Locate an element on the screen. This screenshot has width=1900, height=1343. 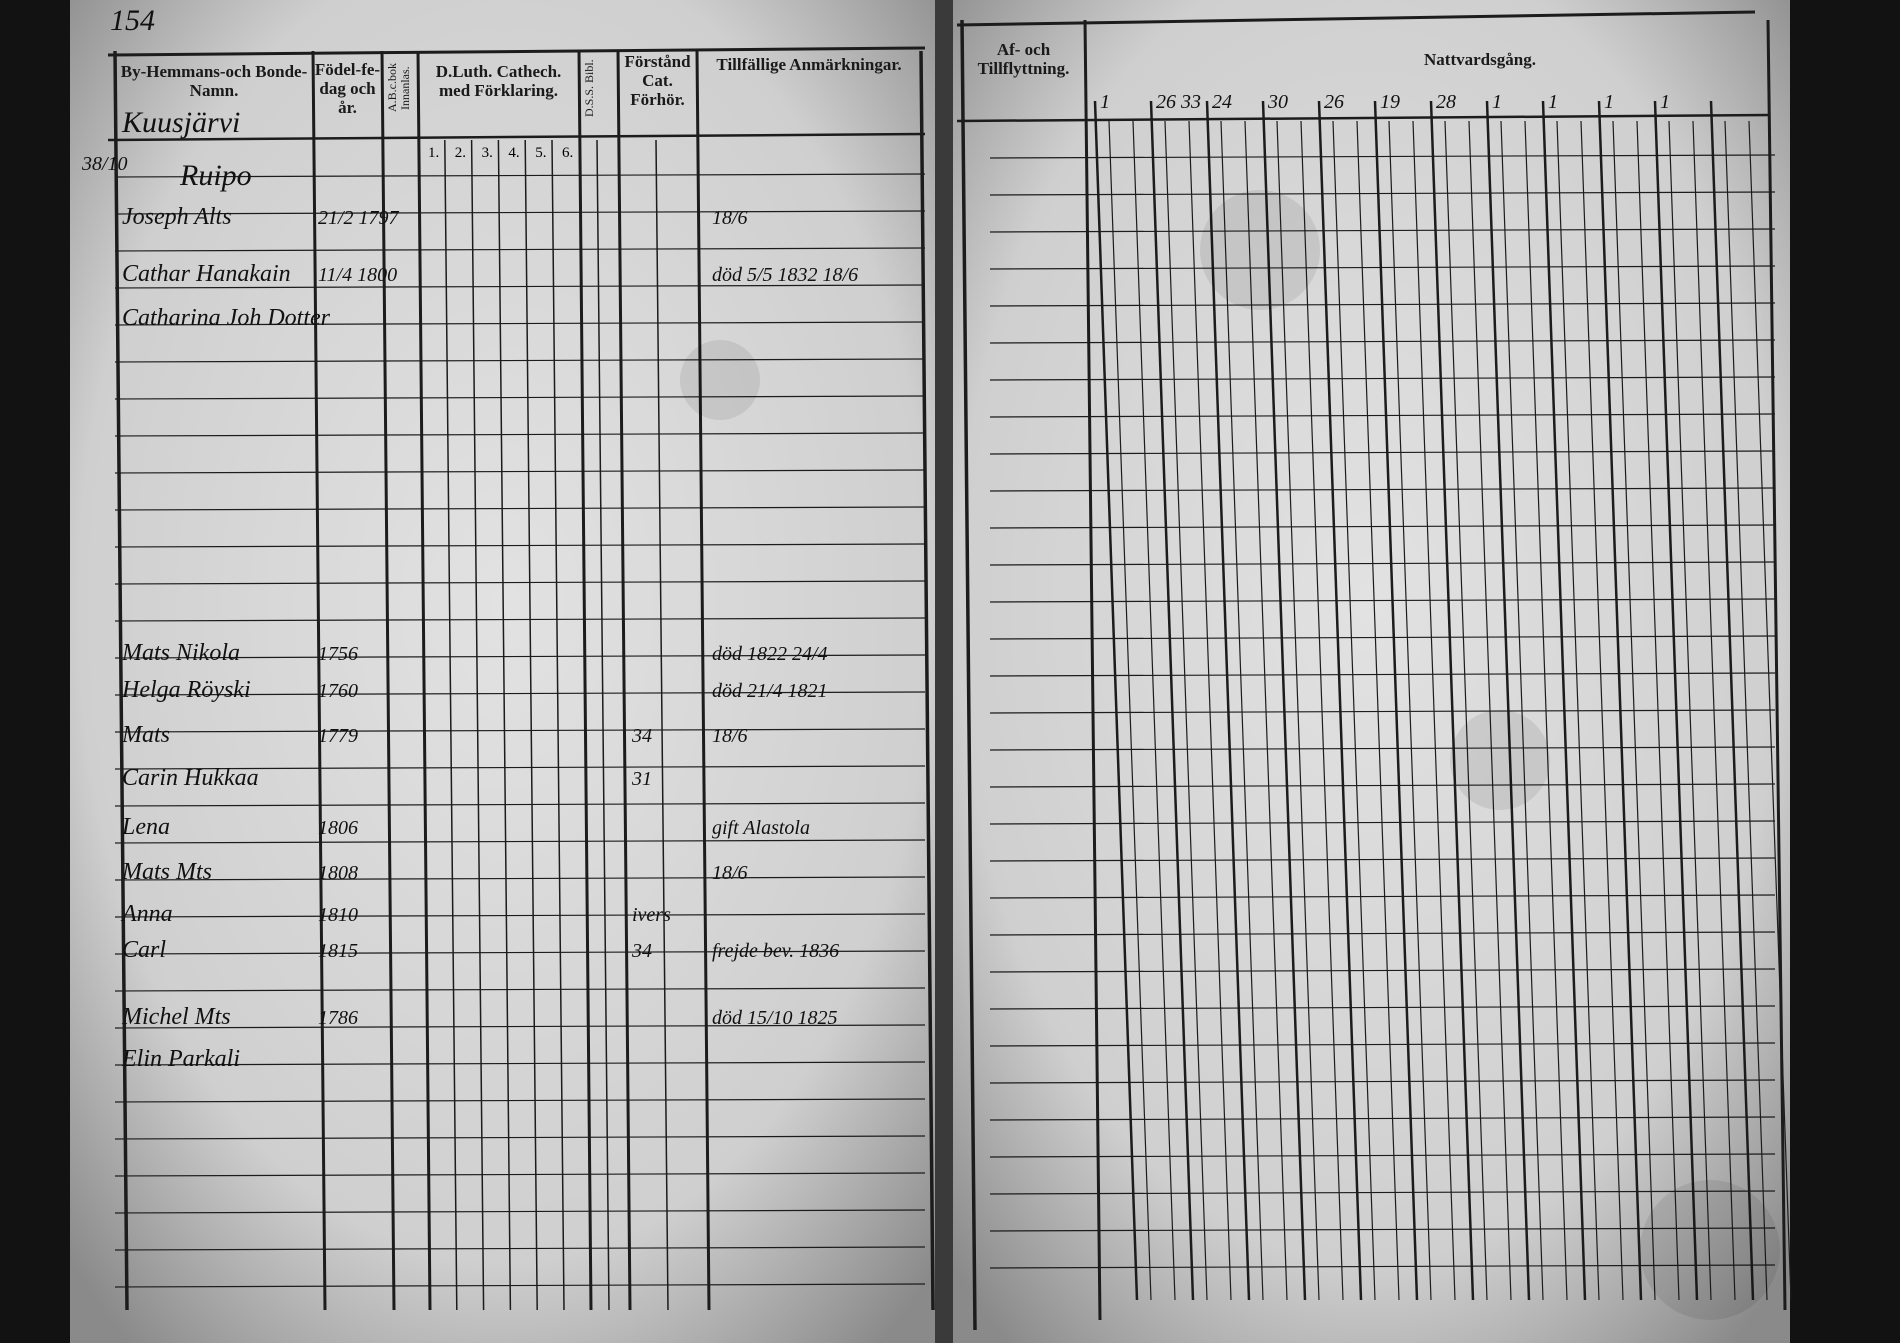
column-header: Förstånd Cat. Förhör. is located at coordinates (657, 80).